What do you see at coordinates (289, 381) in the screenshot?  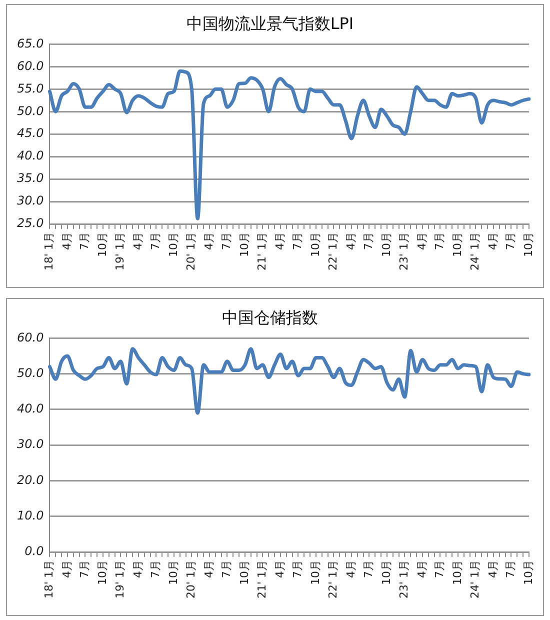 I see `line-series` at bounding box center [289, 381].